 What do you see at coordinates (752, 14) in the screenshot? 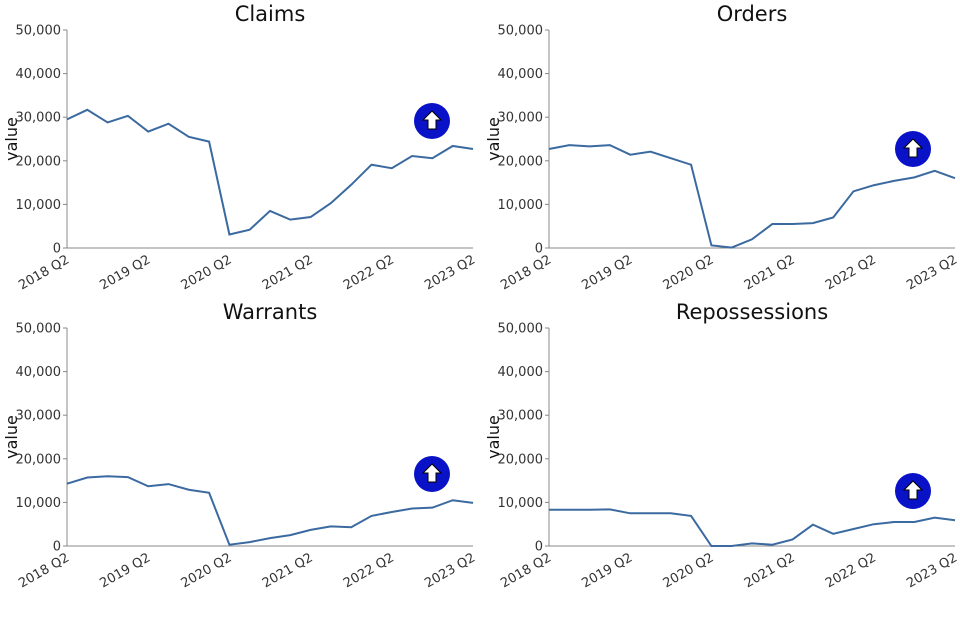
I see `chart-title: Orders` at bounding box center [752, 14].